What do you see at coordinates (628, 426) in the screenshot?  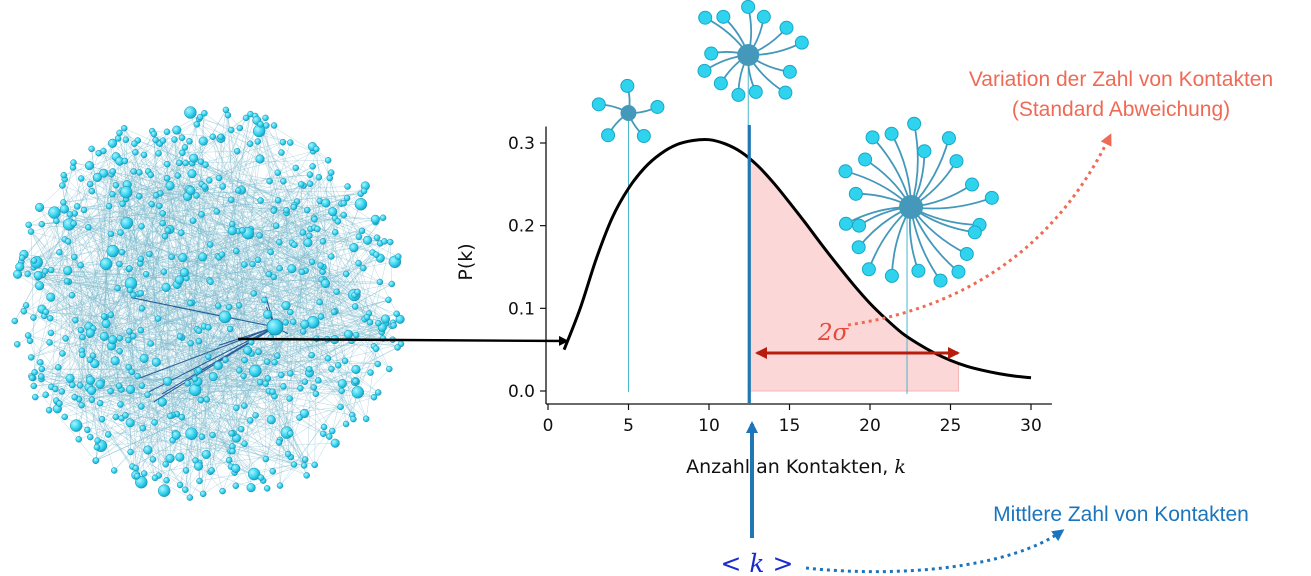 I see `x-tick-label: 5` at bounding box center [628, 426].